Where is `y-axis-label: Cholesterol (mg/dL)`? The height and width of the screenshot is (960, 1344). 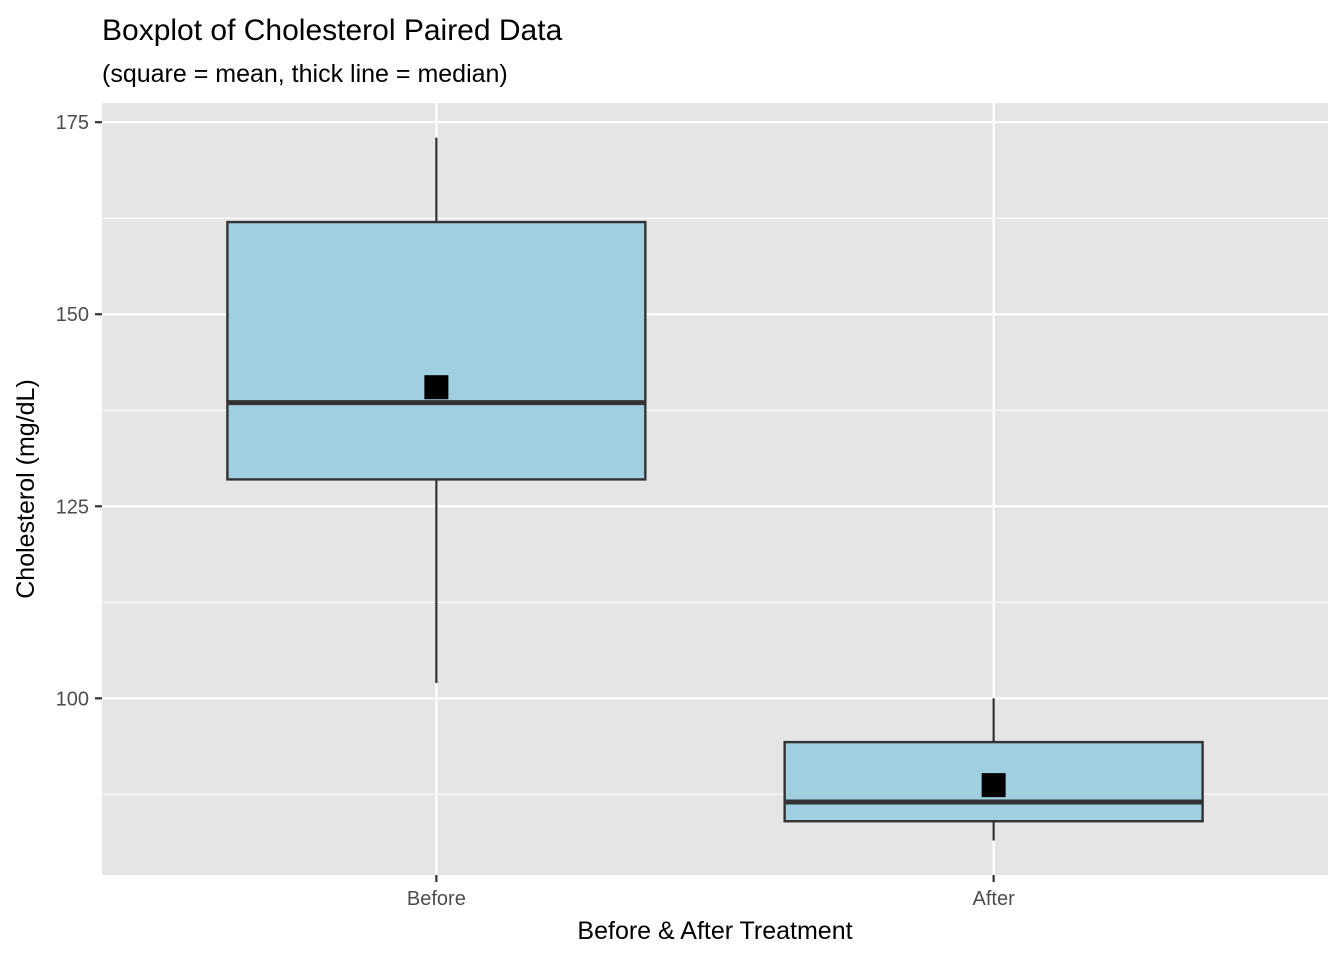 y-axis-label: Cholesterol (mg/dL) is located at coordinates (26, 489).